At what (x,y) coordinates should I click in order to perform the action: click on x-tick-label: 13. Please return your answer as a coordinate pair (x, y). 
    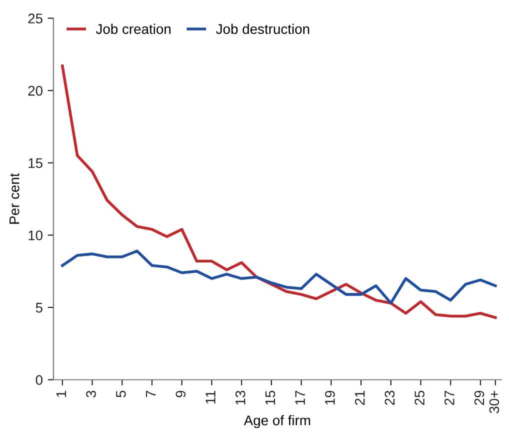
    Looking at the image, I should click on (240, 397).